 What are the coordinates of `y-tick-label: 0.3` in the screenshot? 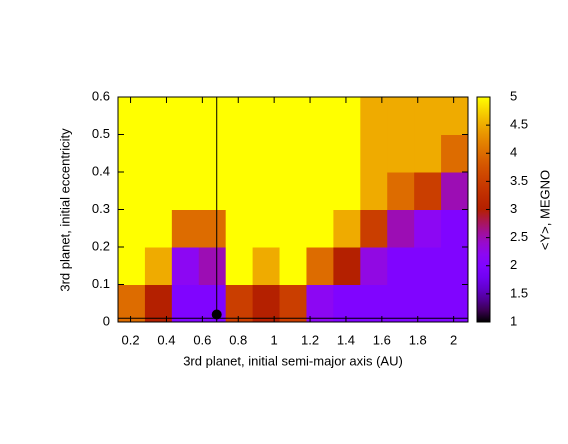 It's located at (101, 208).